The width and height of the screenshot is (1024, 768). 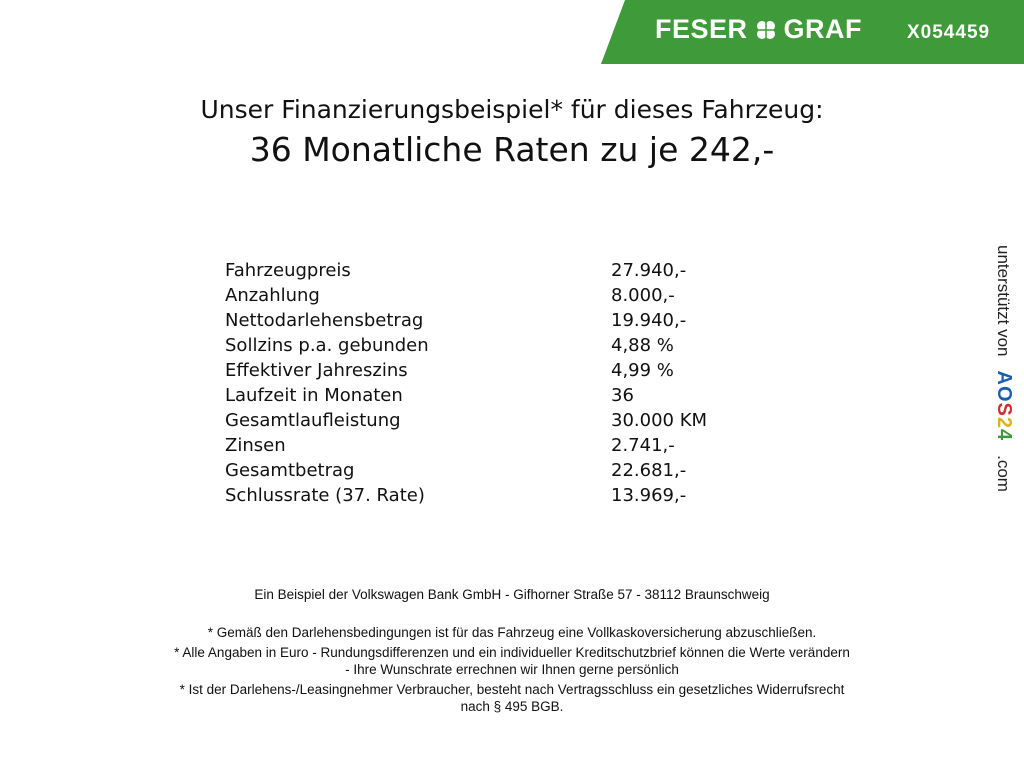 What do you see at coordinates (313, 420) in the screenshot?
I see `row-label: Gesamtlaufleistung` at bounding box center [313, 420].